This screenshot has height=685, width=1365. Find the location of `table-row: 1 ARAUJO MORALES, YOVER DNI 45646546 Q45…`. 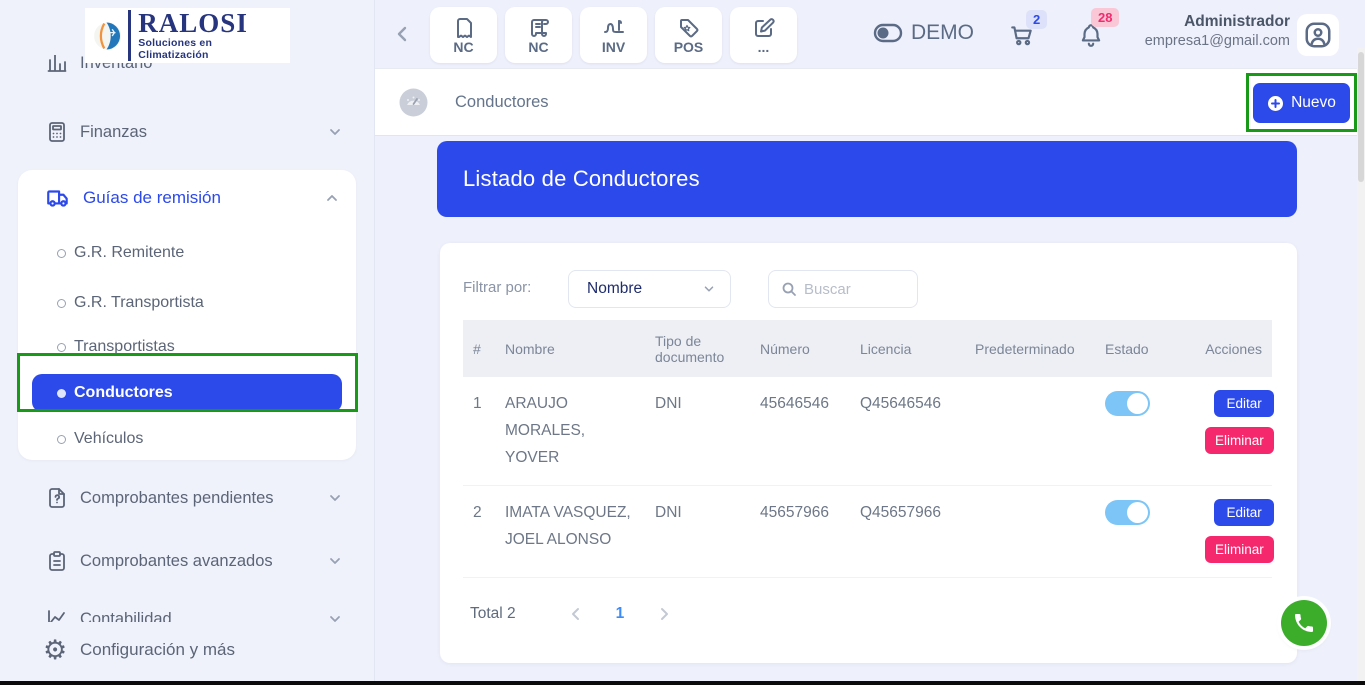

table-row: 1 ARAUJO MORALES, YOVER DNI 45646546 Q45… is located at coordinates (868, 431).